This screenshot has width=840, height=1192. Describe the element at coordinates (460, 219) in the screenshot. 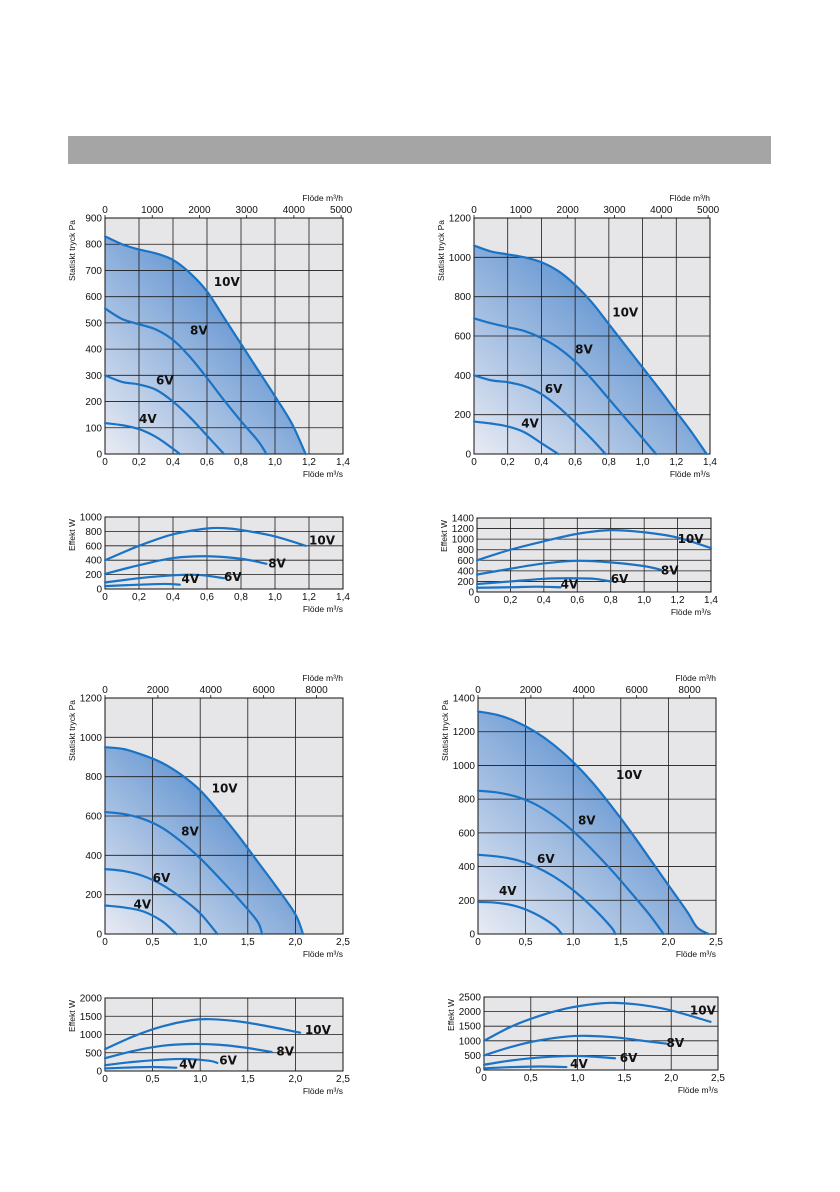

I see `y-tick-label: 1200` at that location.